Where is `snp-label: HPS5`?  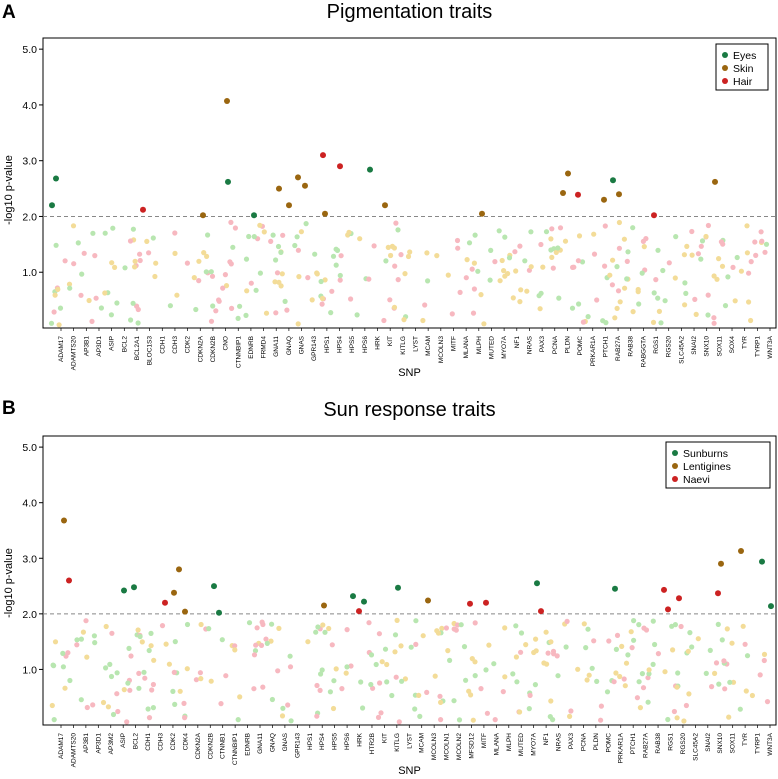
snp-label: HPS5 is located at coordinates (335, 741).